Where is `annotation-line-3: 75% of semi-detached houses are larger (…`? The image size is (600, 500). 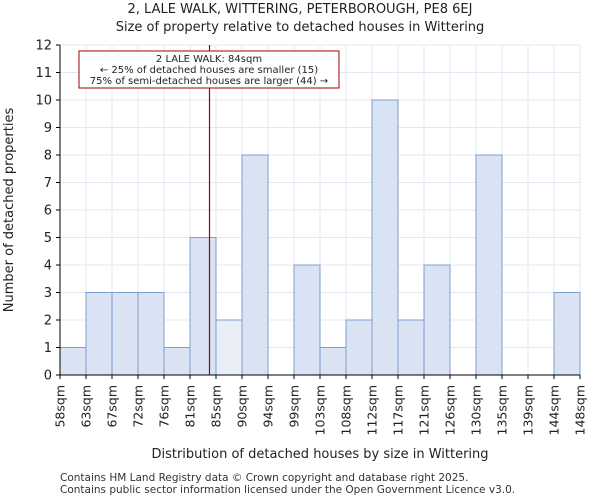
annotation-line-3: 75% of semi-detached houses are larger (… is located at coordinates (209, 81).